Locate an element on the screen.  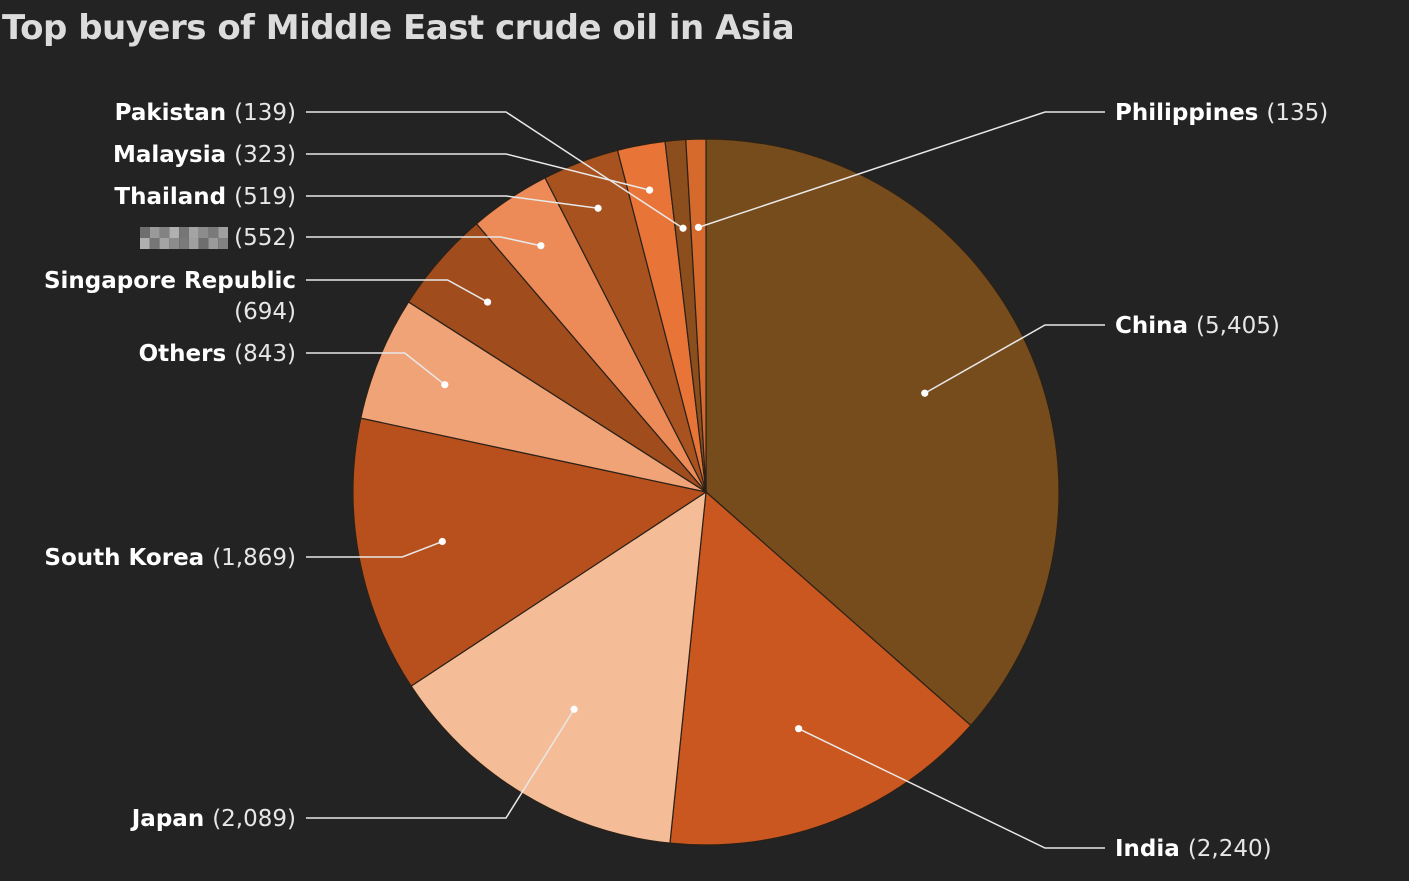
slice-value: (323) is located at coordinates (265, 155).